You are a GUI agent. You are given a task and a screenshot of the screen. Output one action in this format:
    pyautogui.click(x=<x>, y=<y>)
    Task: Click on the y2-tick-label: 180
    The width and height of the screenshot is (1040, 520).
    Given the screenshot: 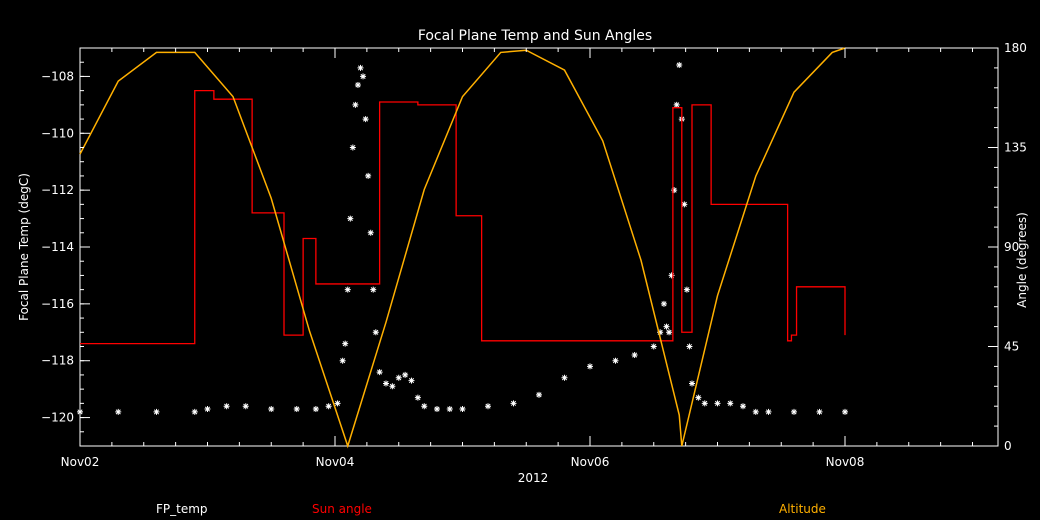 What is the action you would take?
    pyautogui.click(x=1015, y=48)
    